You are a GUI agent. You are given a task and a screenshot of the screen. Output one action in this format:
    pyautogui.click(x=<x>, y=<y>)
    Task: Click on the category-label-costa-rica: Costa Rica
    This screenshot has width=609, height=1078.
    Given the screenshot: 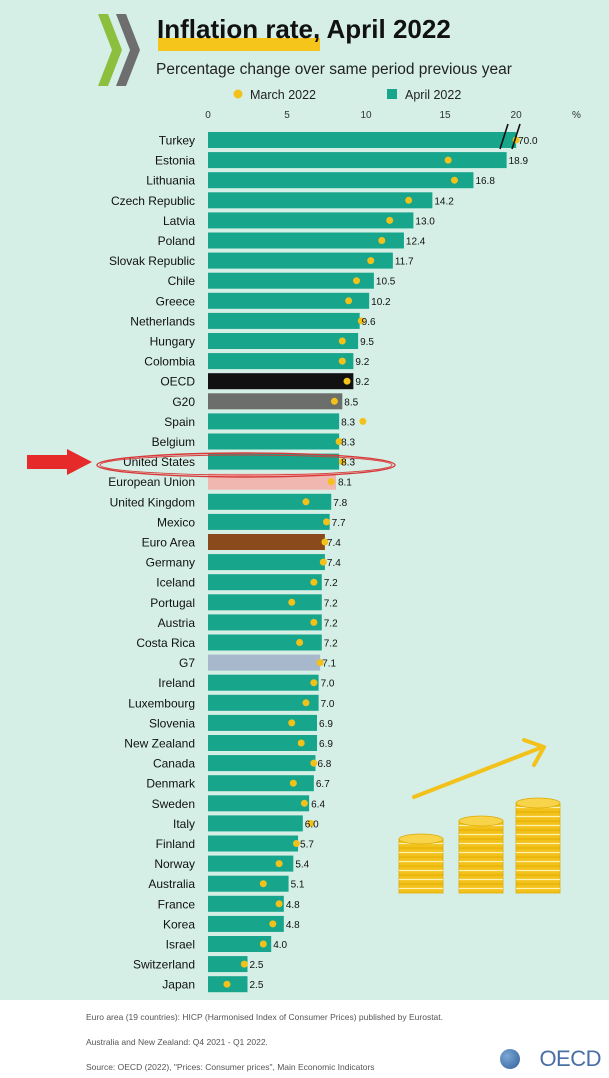 What is the action you would take?
    pyautogui.click(x=165, y=643)
    